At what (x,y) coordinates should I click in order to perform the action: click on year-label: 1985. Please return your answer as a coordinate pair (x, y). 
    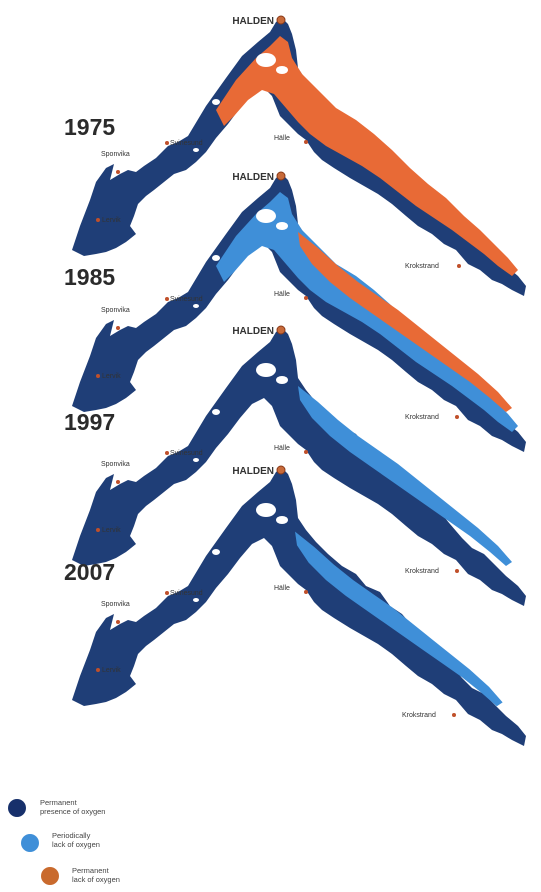
    Looking at the image, I should click on (89, 277).